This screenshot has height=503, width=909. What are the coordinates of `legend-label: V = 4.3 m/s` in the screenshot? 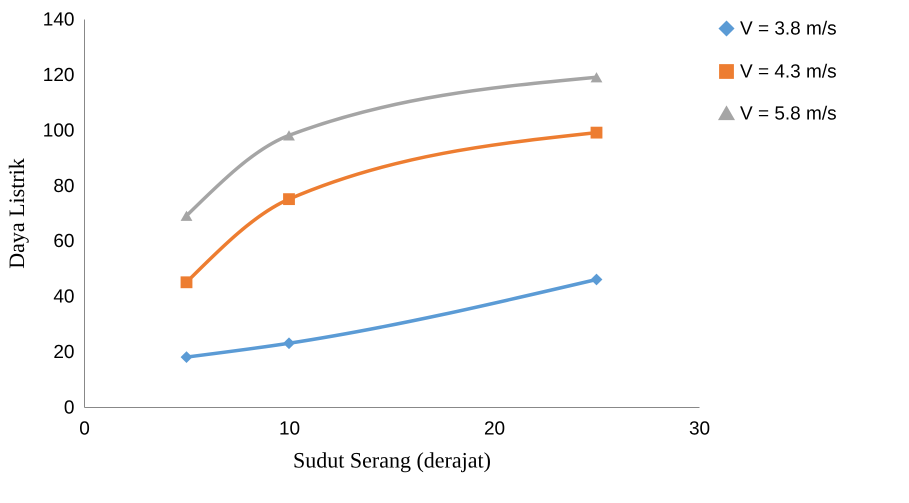 It's located at (788, 72).